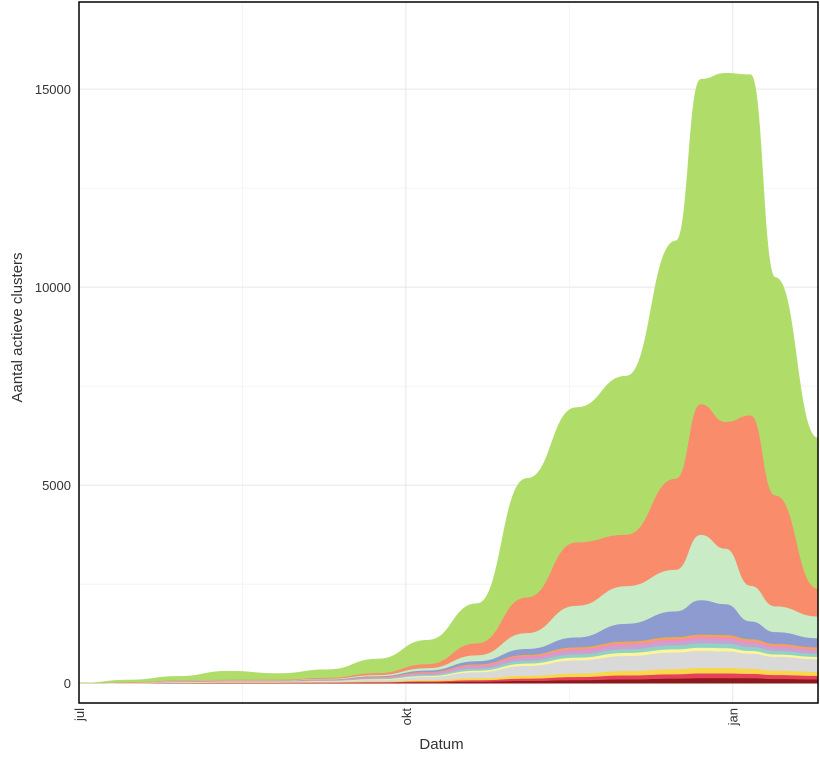 The image size is (820, 760). What do you see at coordinates (53, 386) in the screenshot?
I see `y-axis-ticks: 0 5000 10000 15000` at bounding box center [53, 386].